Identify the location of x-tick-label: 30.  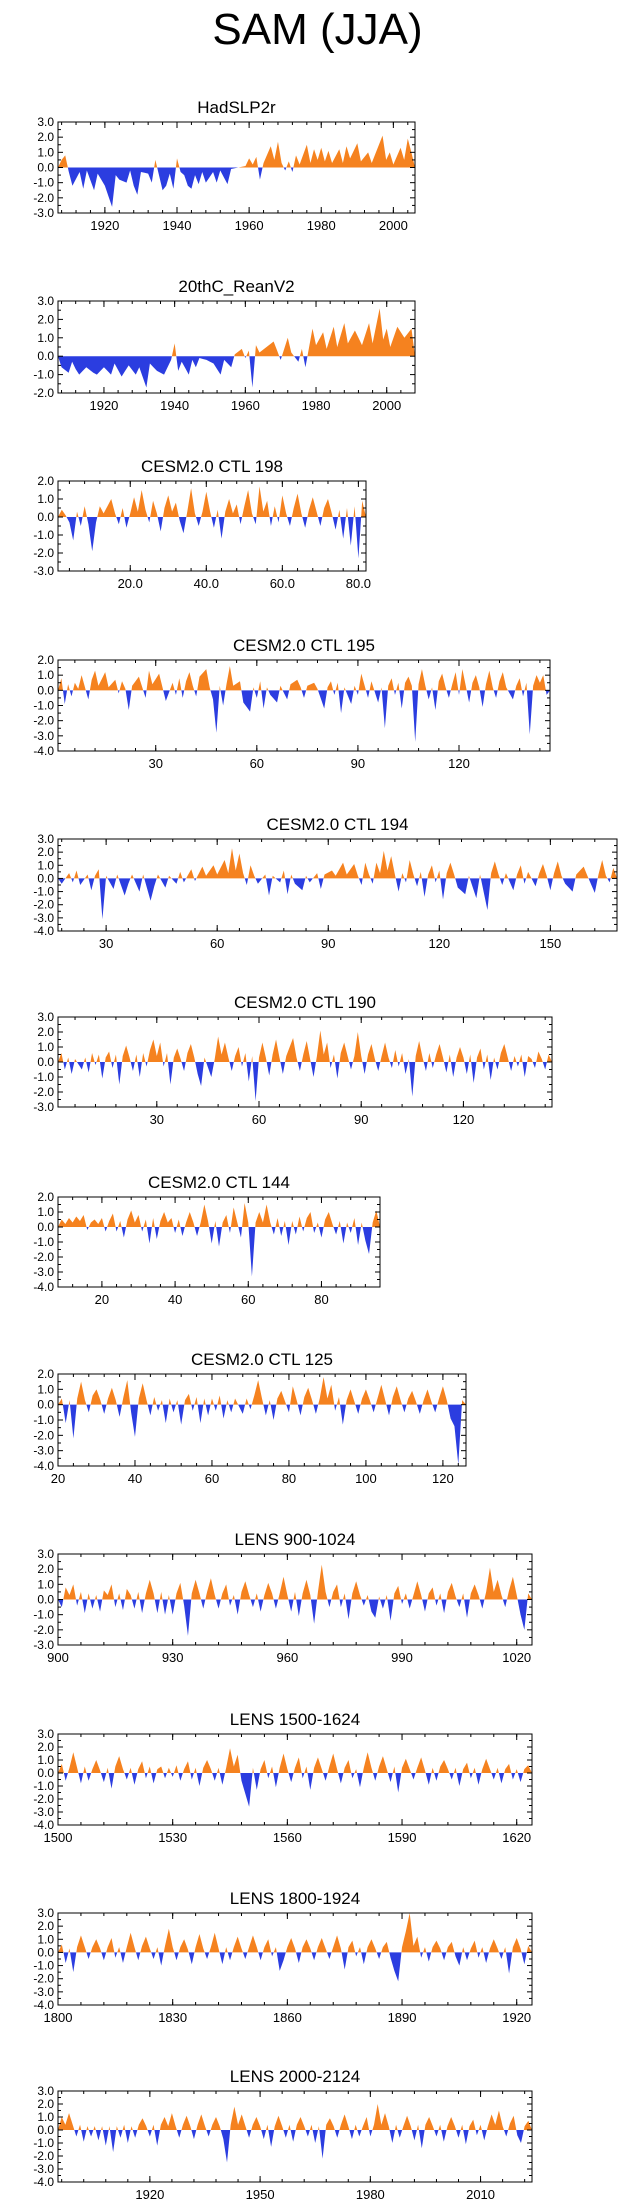
(106, 943).